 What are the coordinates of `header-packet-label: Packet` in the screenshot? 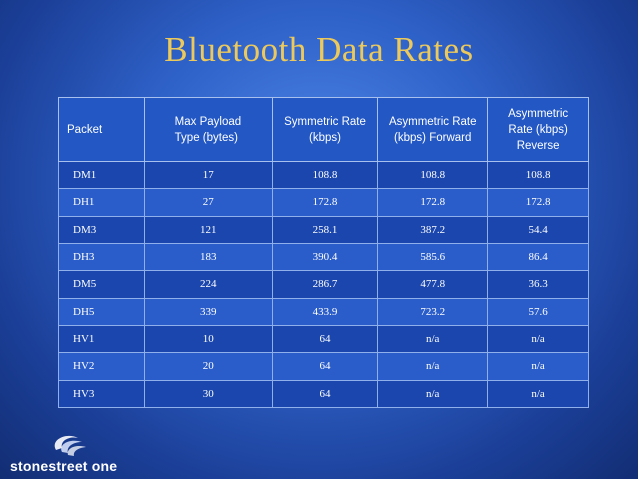 It's located at (85, 129).